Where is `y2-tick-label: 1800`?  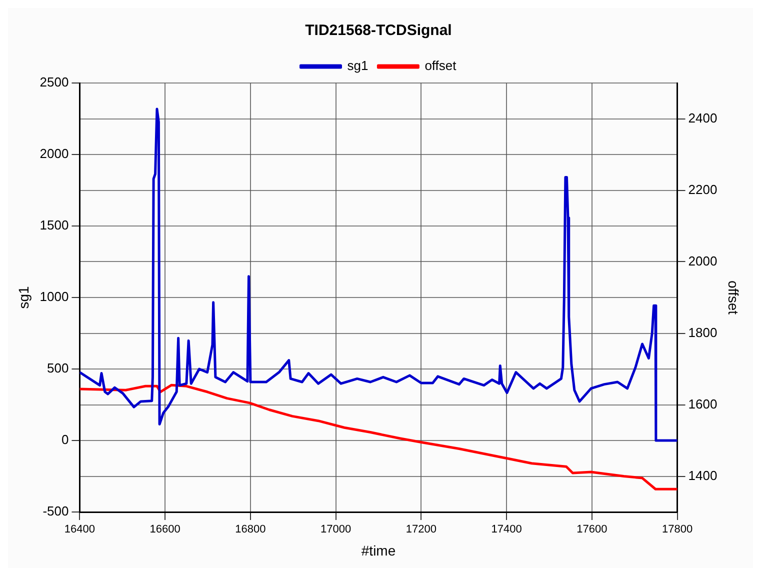
y2-tick-label: 1800 is located at coordinates (703, 332).